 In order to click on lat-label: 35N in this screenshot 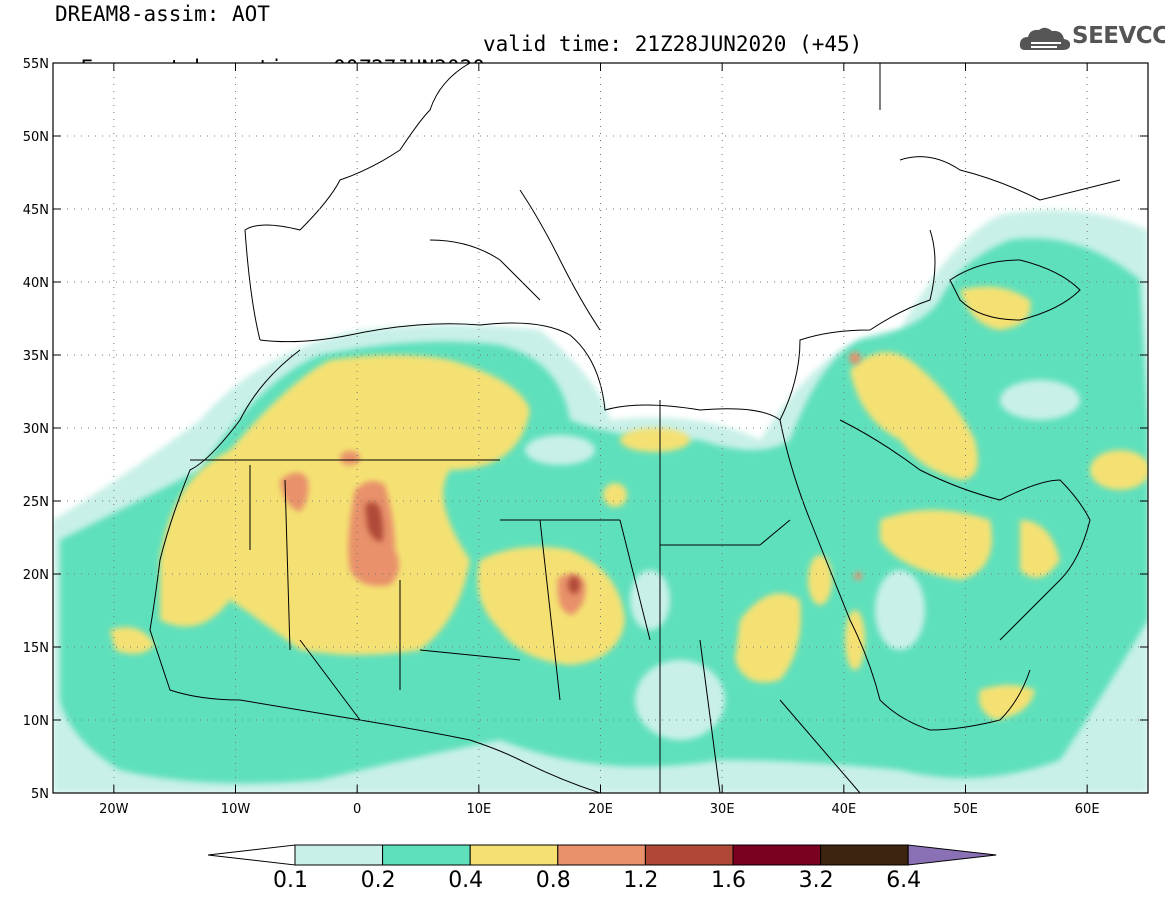, I will do `click(36, 356)`.